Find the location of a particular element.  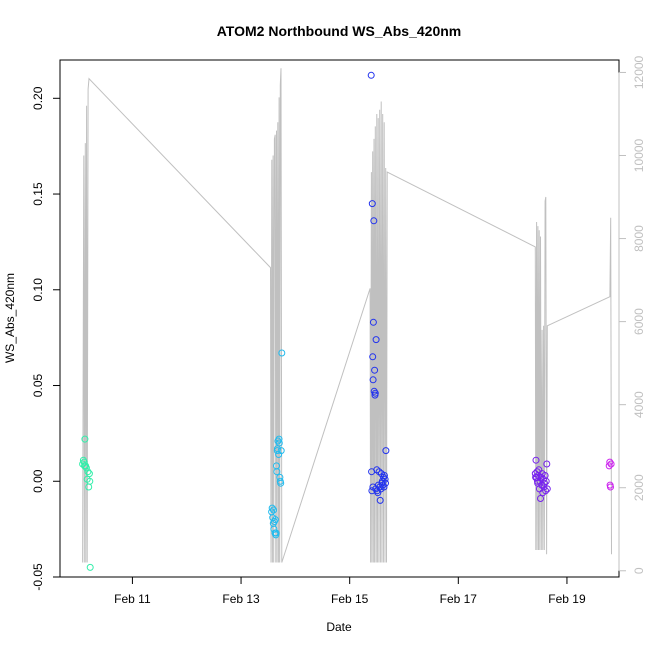

x-tick-label: Feb 17 is located at coordinates (459, 599).